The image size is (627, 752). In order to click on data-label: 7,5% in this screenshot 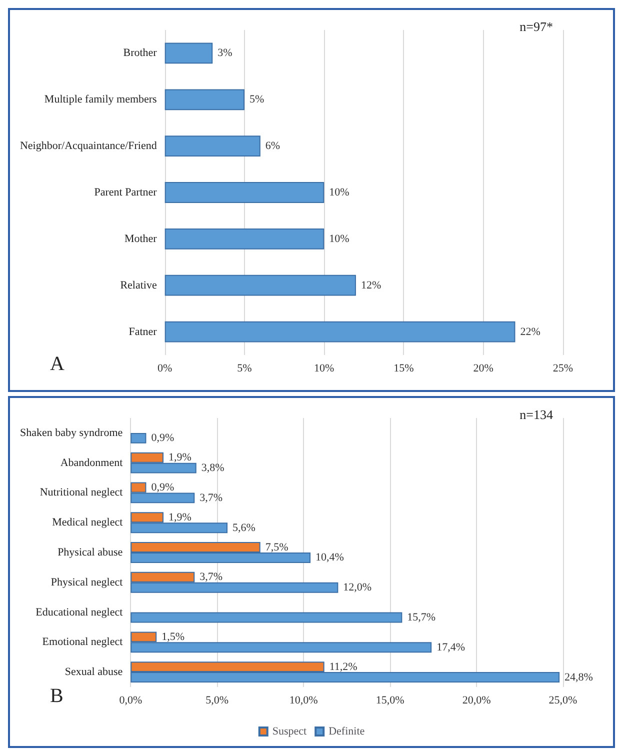, I will do `click(276, 547)`.